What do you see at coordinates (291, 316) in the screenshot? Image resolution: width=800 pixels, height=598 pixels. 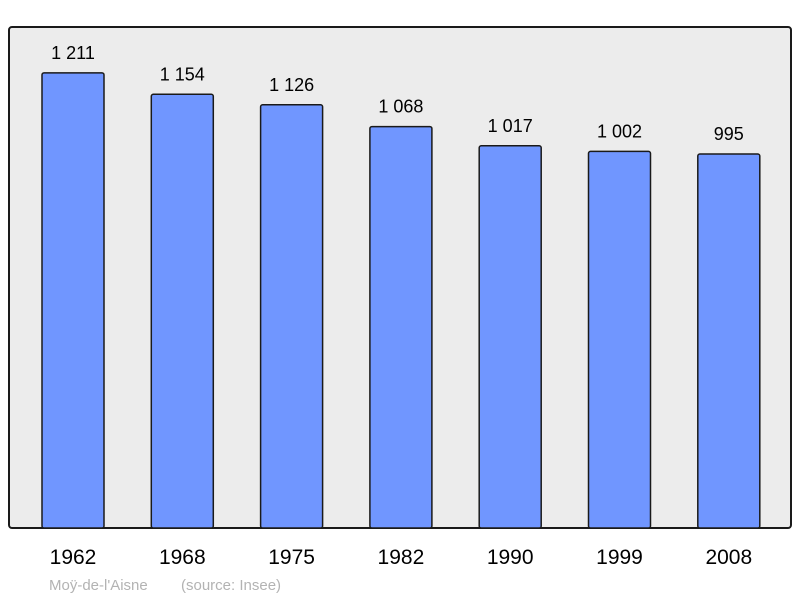 I see `bar-1975` at bounding box center [291, 316].